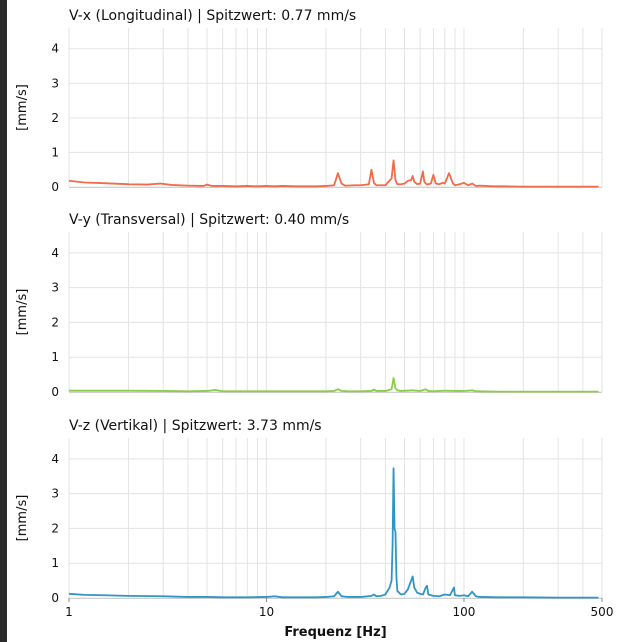  What do you see at coordinates (195, 426) in the screenshot?
I see `panel-title: V-z (Vertikal) | Spitzwert: 3.73 mm/s` at bounding box center [195, 426].